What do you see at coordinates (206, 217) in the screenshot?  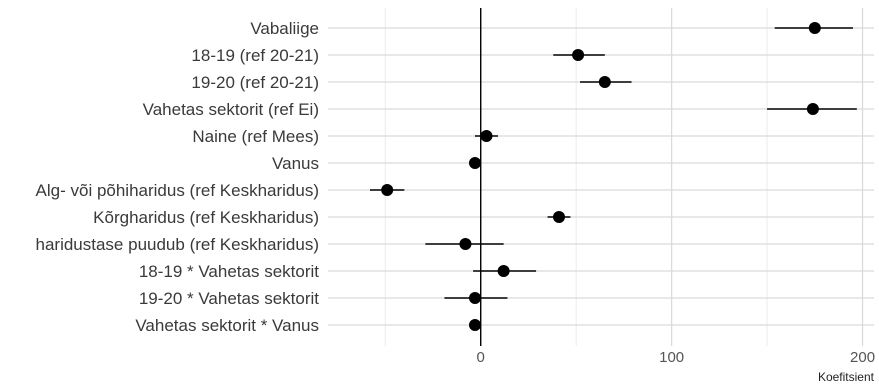 I see `term-label: Kõrgharidus (ref Keskharidus)` at bounding box center [206, 217].